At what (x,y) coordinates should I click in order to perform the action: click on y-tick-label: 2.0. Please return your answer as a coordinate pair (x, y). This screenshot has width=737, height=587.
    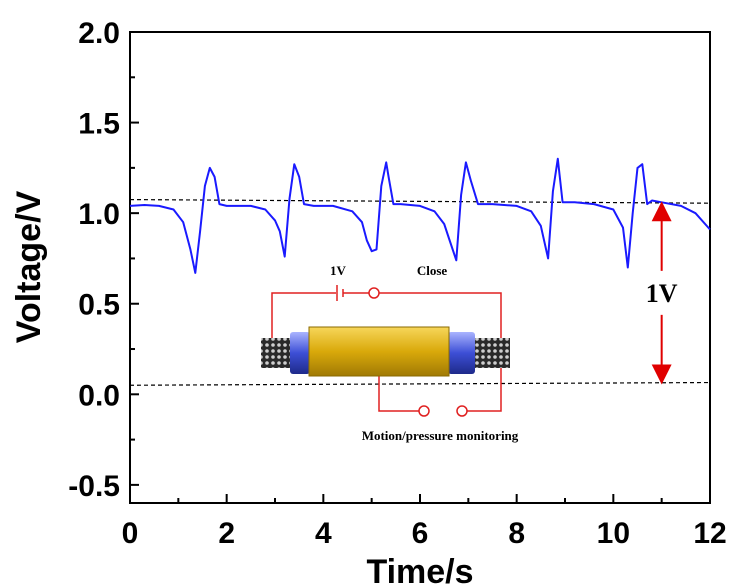
    Looking at the image, I should click on (99, 33).